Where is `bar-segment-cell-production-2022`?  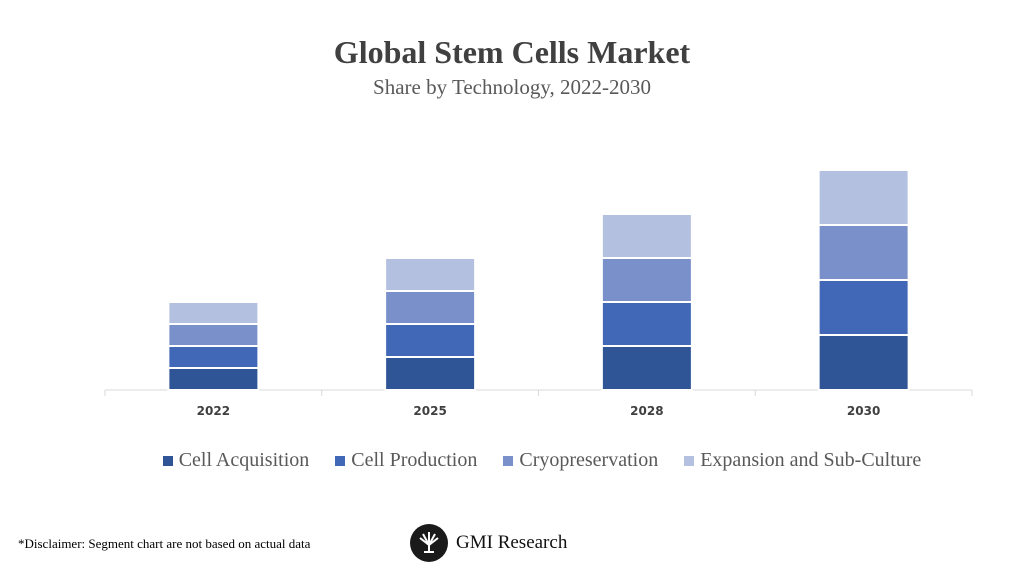 bar-segment-cell-production-2022 is located at coordinates (213, 357).